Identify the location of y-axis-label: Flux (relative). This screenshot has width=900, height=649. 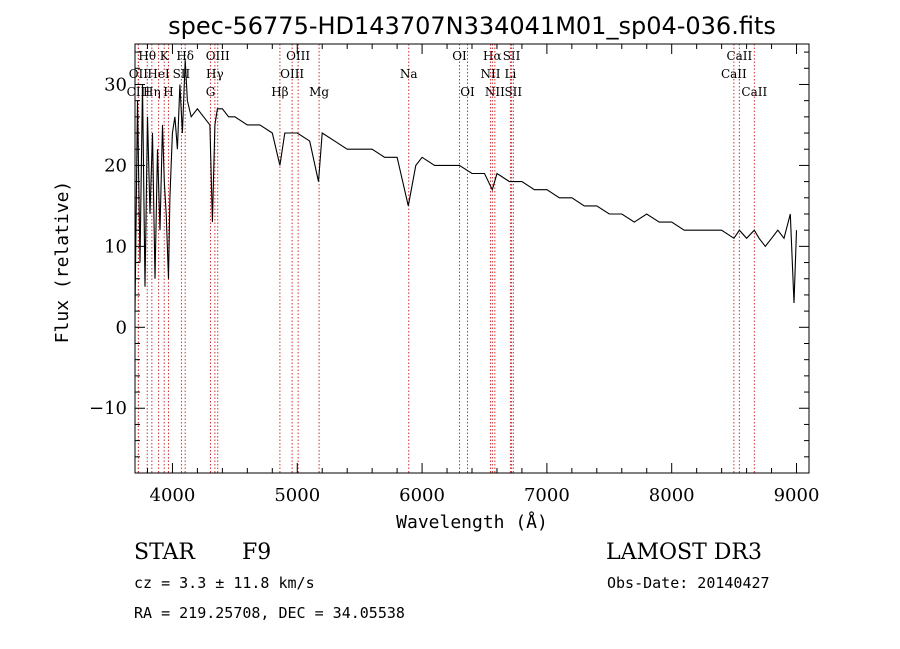
(62, 262).